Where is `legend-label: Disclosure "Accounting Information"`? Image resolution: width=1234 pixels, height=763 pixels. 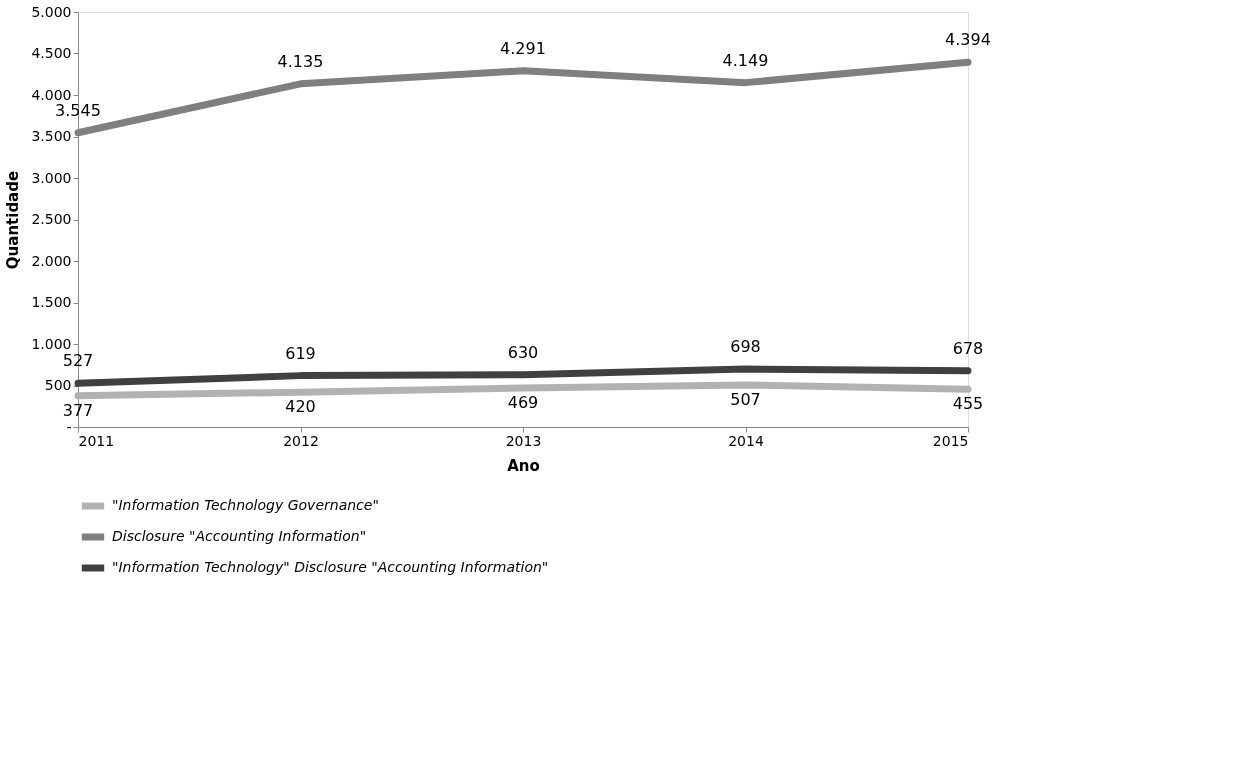
legend-label: Disclosure "Accounting Information" is located at coordinates (239, 536).